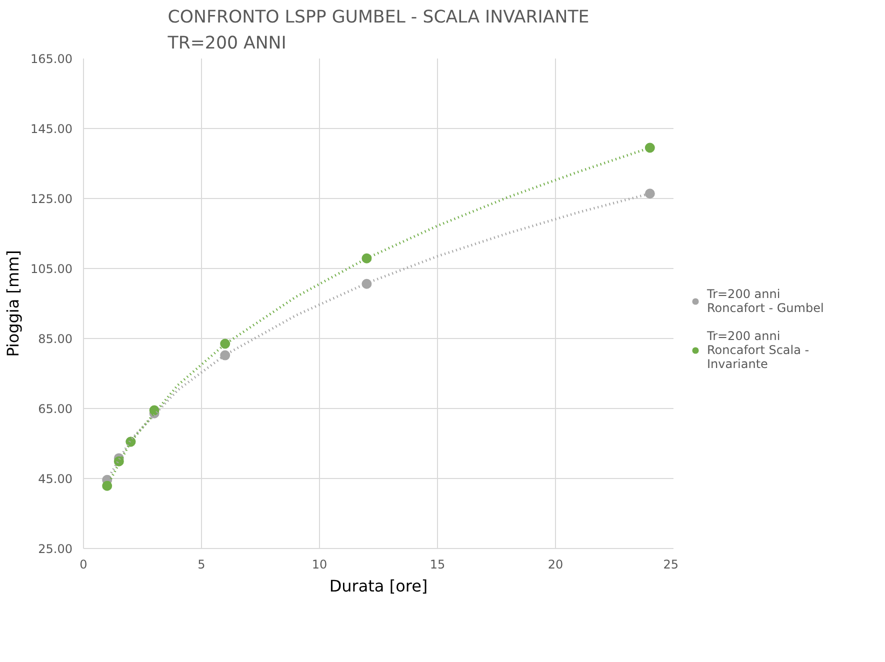  Describe the element at coordinates (758, 350) in the screenshot. I see `legend-label: Tr=200 anni Roncafort Scala - Invariante` at that location.